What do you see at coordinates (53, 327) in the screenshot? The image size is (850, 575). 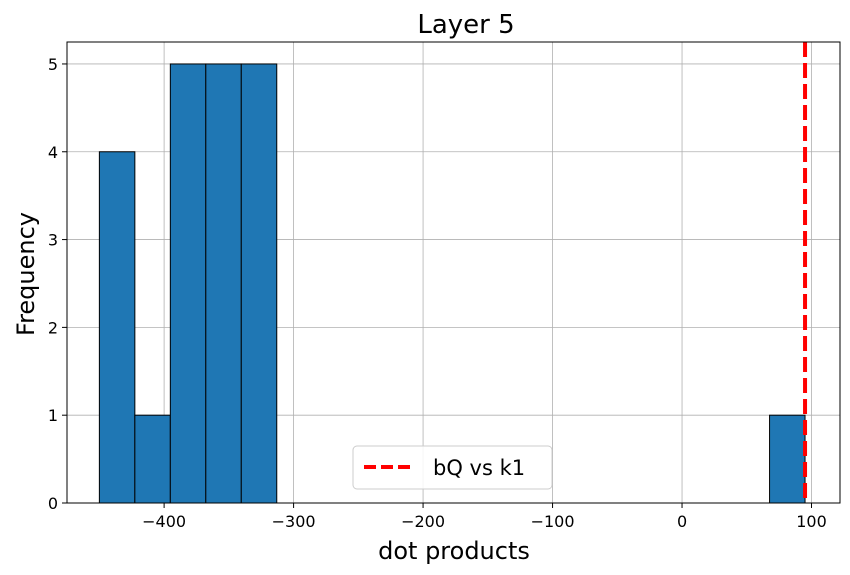 I see `y-tick-label: 2` at bounding box center [53, 327].